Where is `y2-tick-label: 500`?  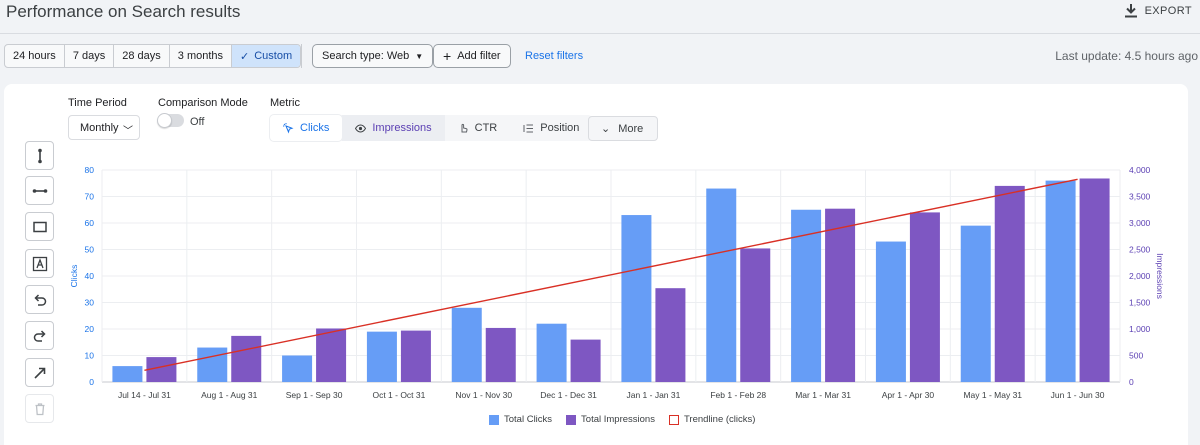 y2-tick-label: 500 is located at coordinates (1136, 356).